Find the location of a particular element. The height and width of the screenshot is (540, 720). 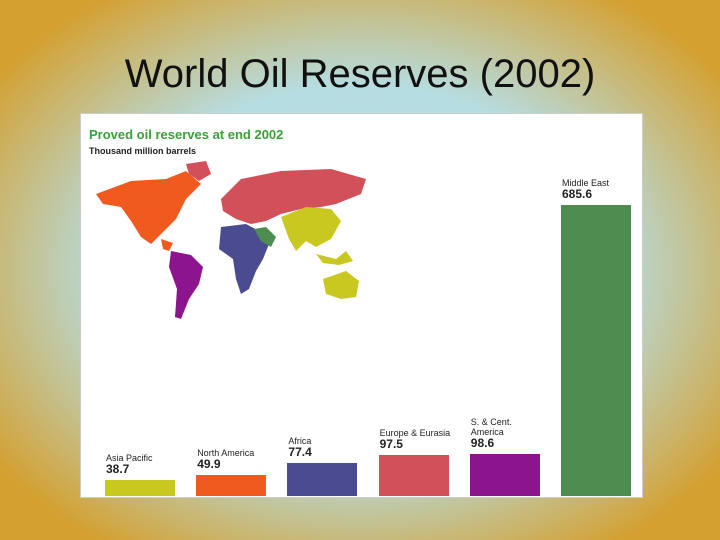

bar-label: S. & Cent. America 98.6 is located at coordinates (507, 433).